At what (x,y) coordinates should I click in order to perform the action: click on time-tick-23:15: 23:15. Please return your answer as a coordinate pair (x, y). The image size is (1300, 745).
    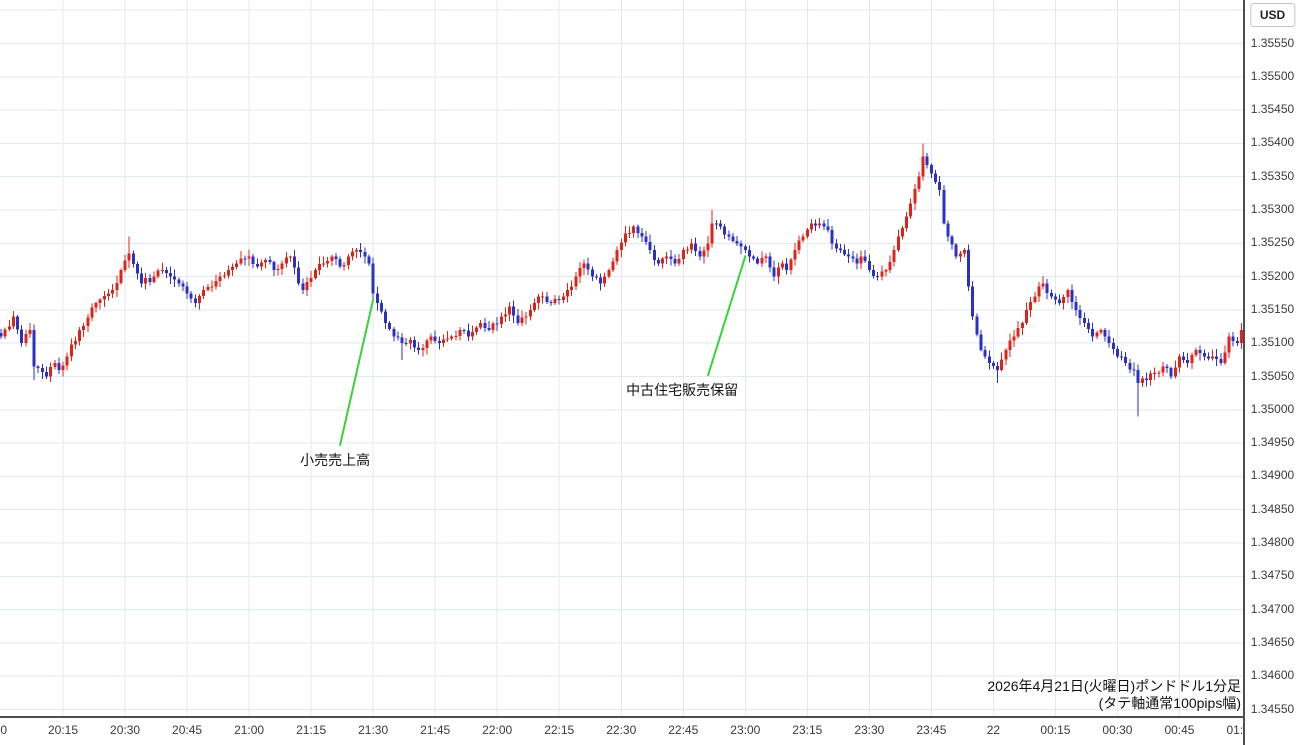
    Looking at the image, I should click on (807, 730).